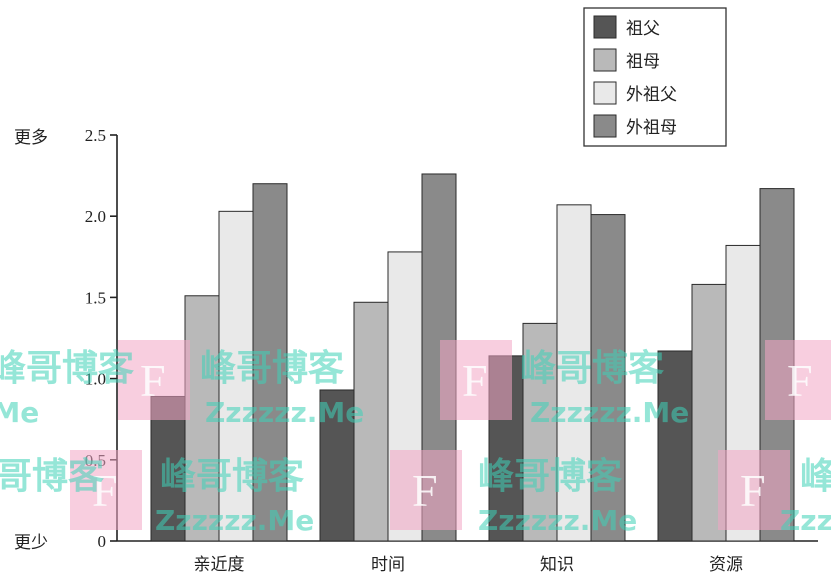  Describe the element at coordinates (469, 565) in the screenshot. I see `category-labels: 亲近度 时间 知识 资源` at that location.